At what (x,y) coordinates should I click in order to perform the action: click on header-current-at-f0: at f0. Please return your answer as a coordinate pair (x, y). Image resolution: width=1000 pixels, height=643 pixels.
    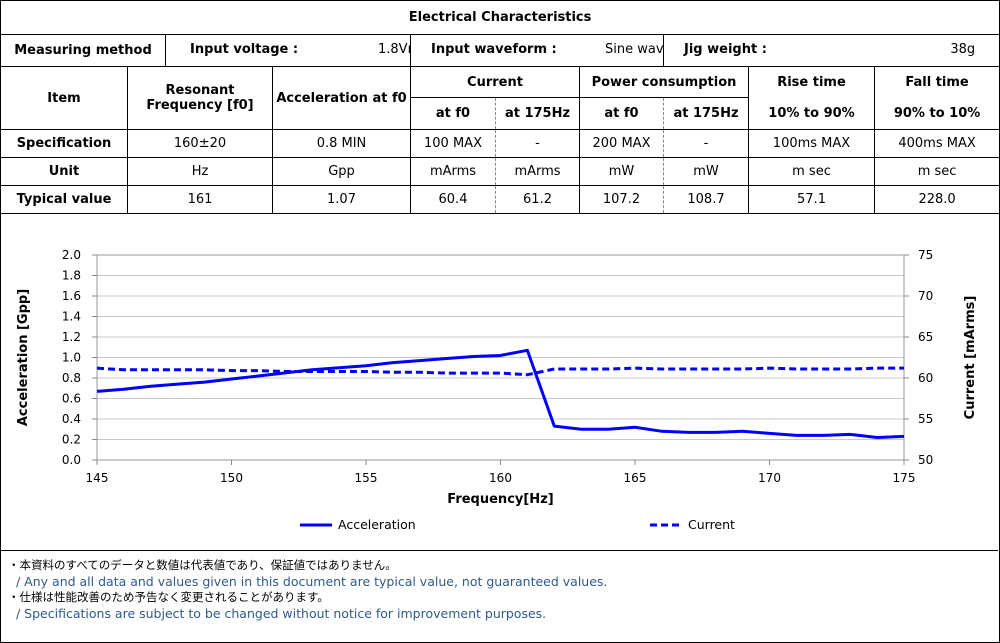
    Looking at the image, I should click on (453, 113).